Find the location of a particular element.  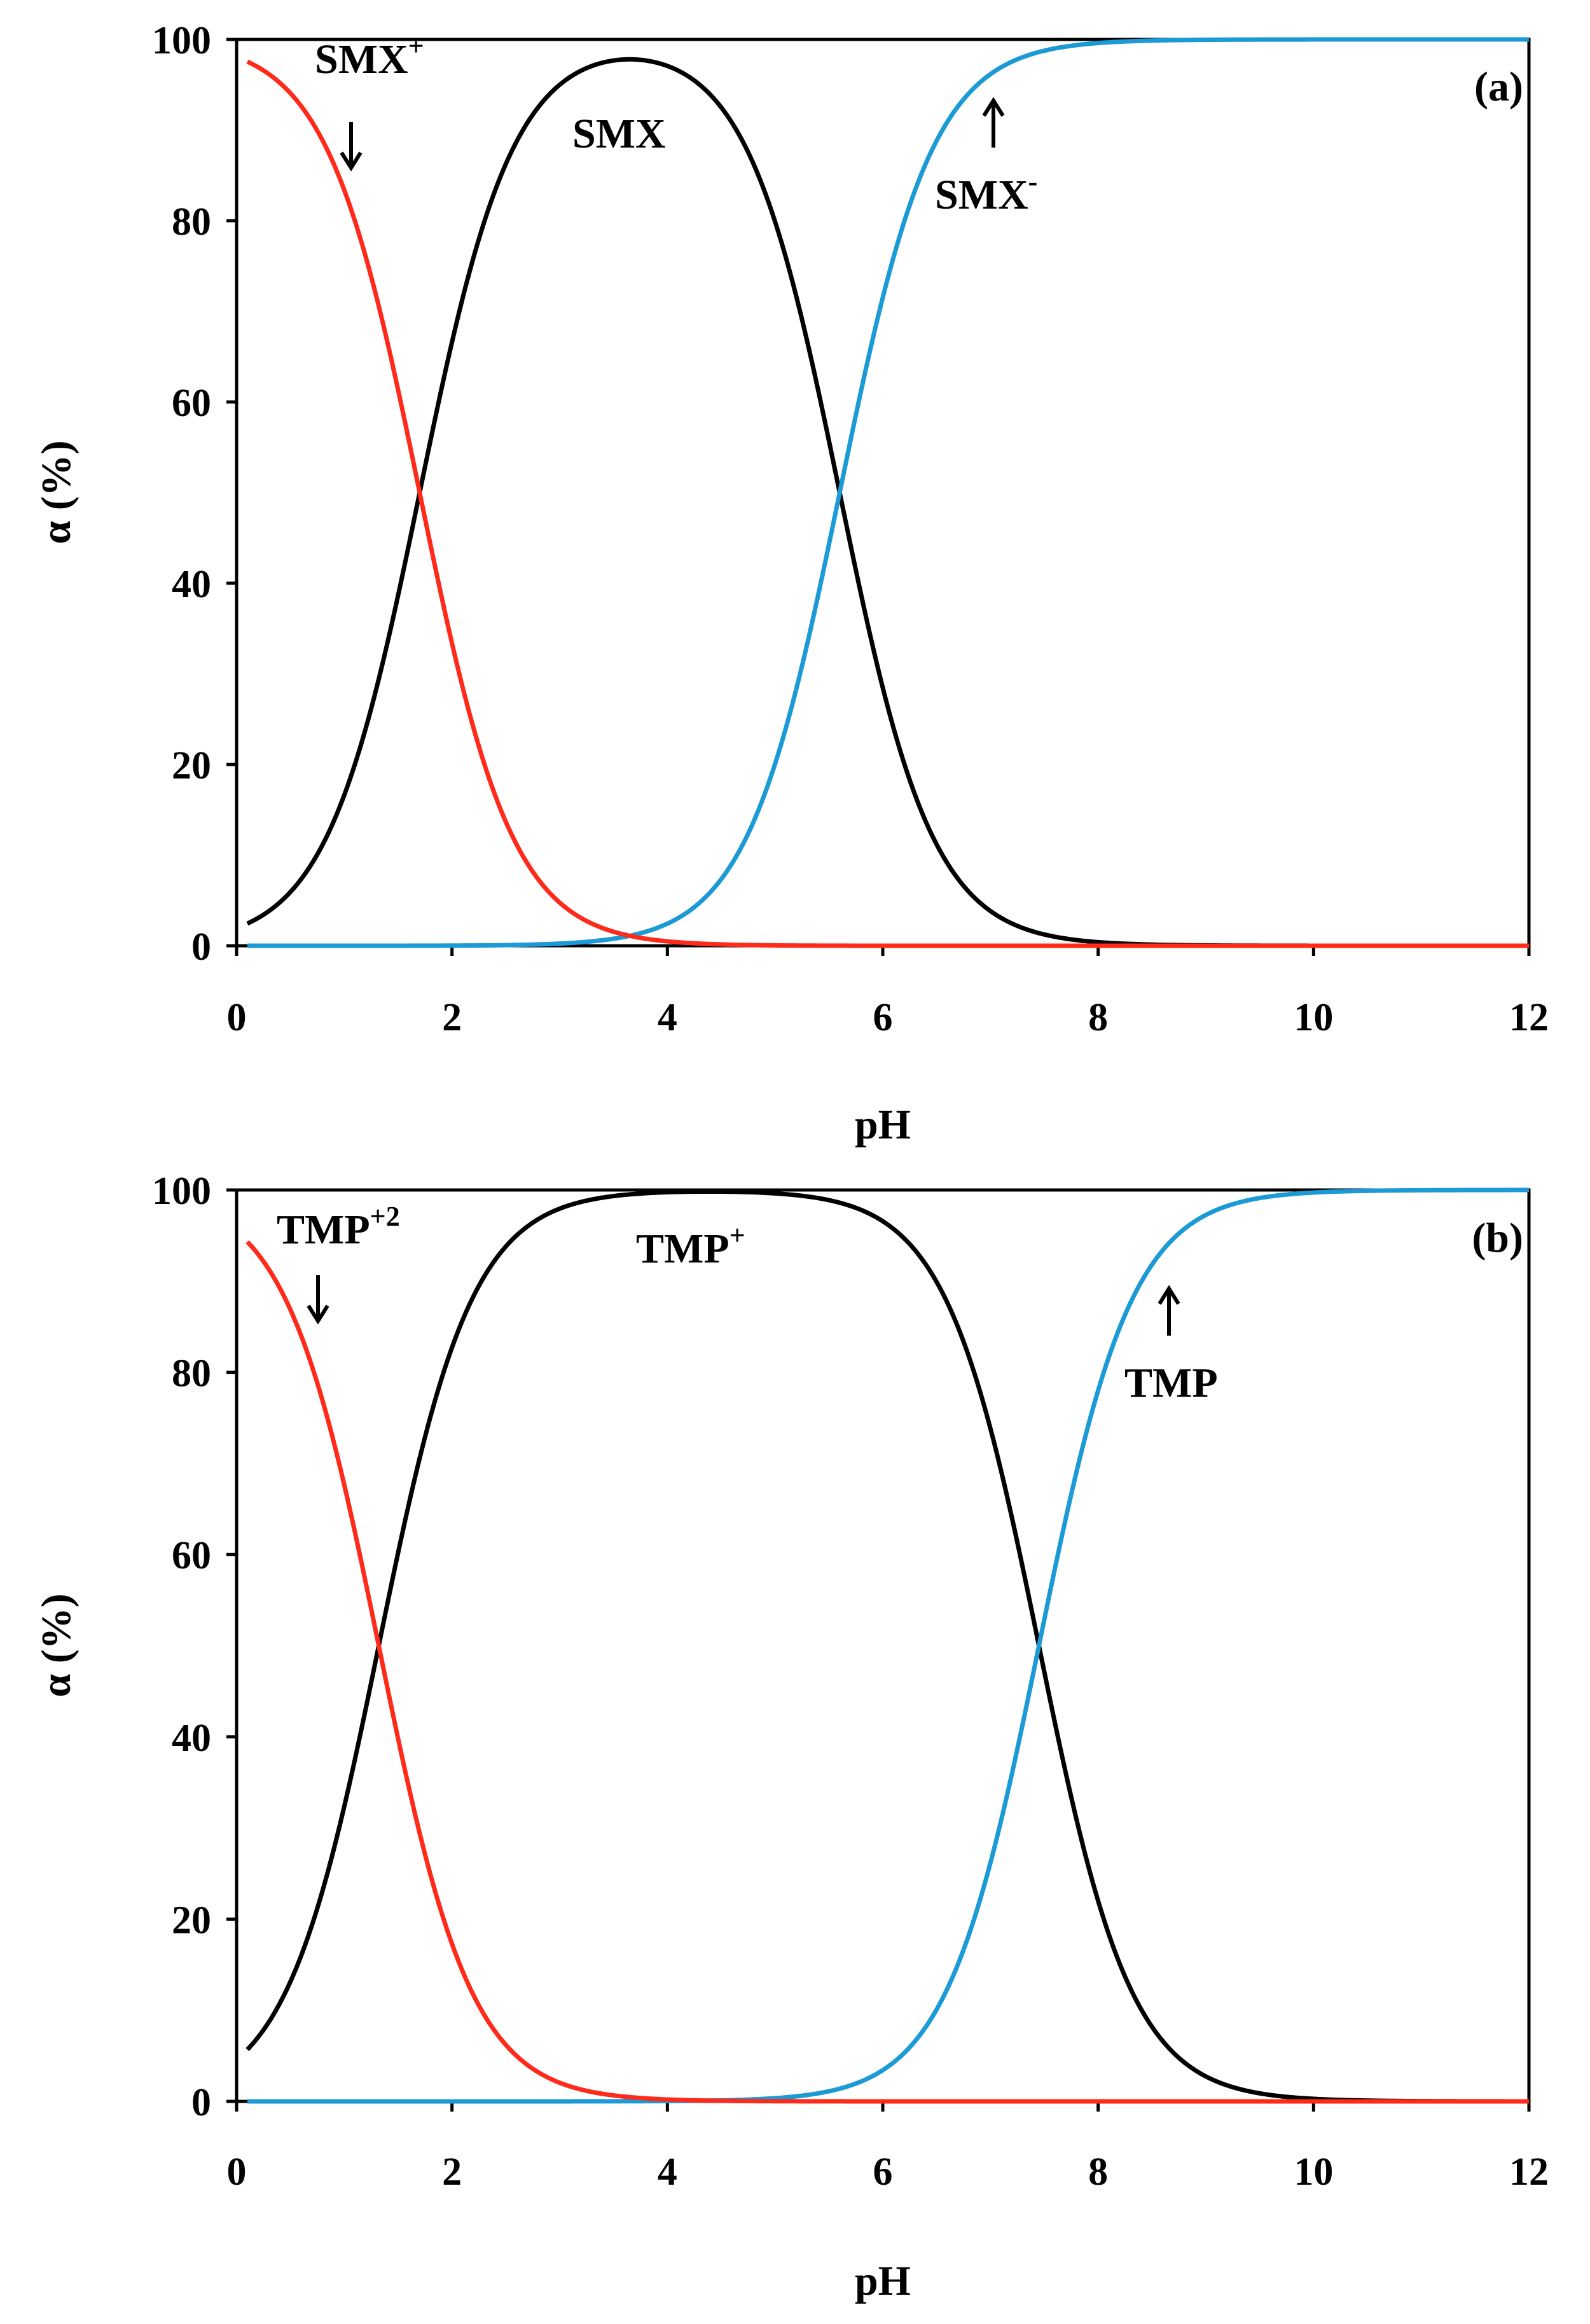

x-tick-label-a-5: 10 is located at coordinates (1313, 1018).